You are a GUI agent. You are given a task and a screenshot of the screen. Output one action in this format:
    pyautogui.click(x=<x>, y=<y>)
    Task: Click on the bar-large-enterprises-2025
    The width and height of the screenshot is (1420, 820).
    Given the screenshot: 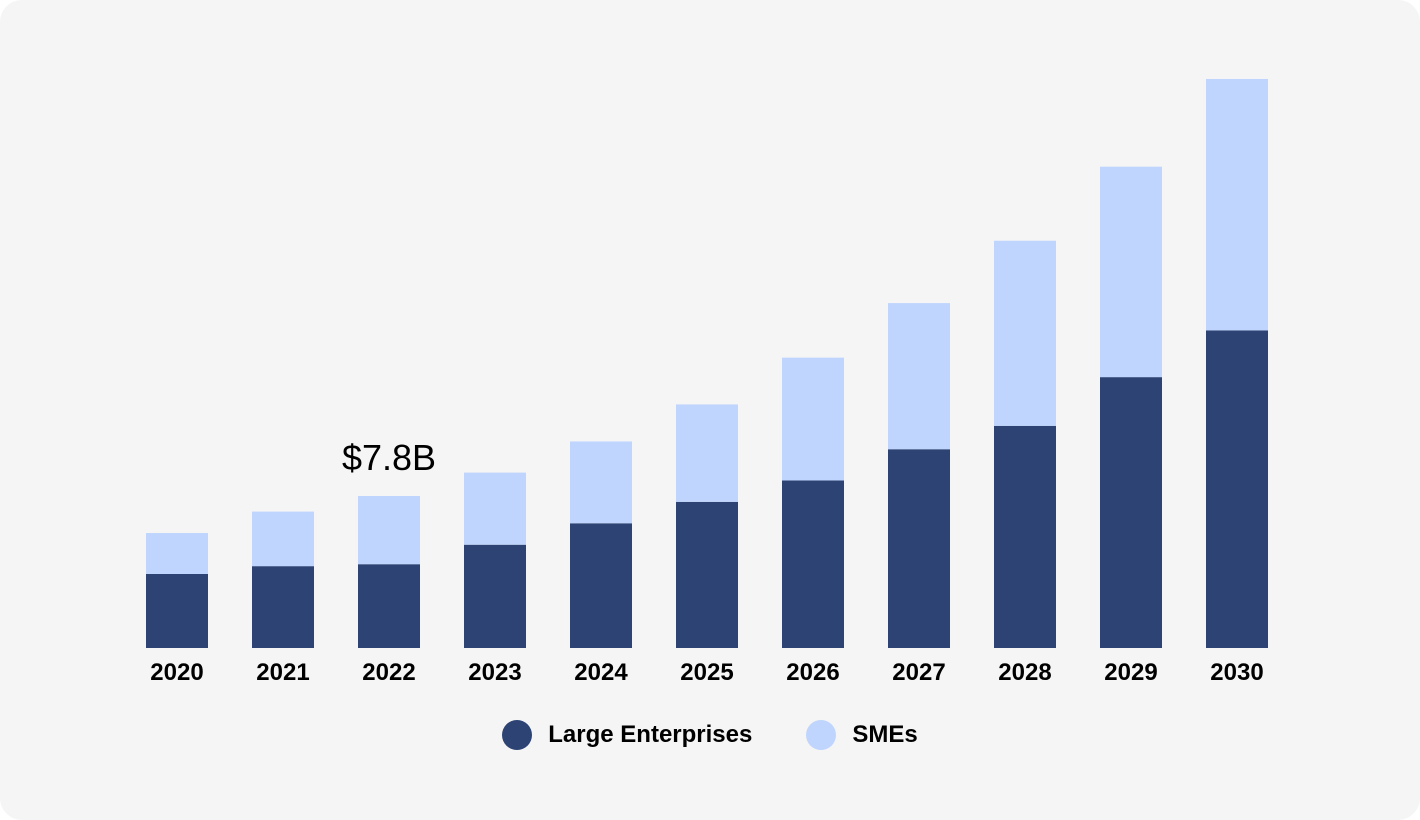 What is the action you would take?
    pyautogui.click(x=707, y=574)
    